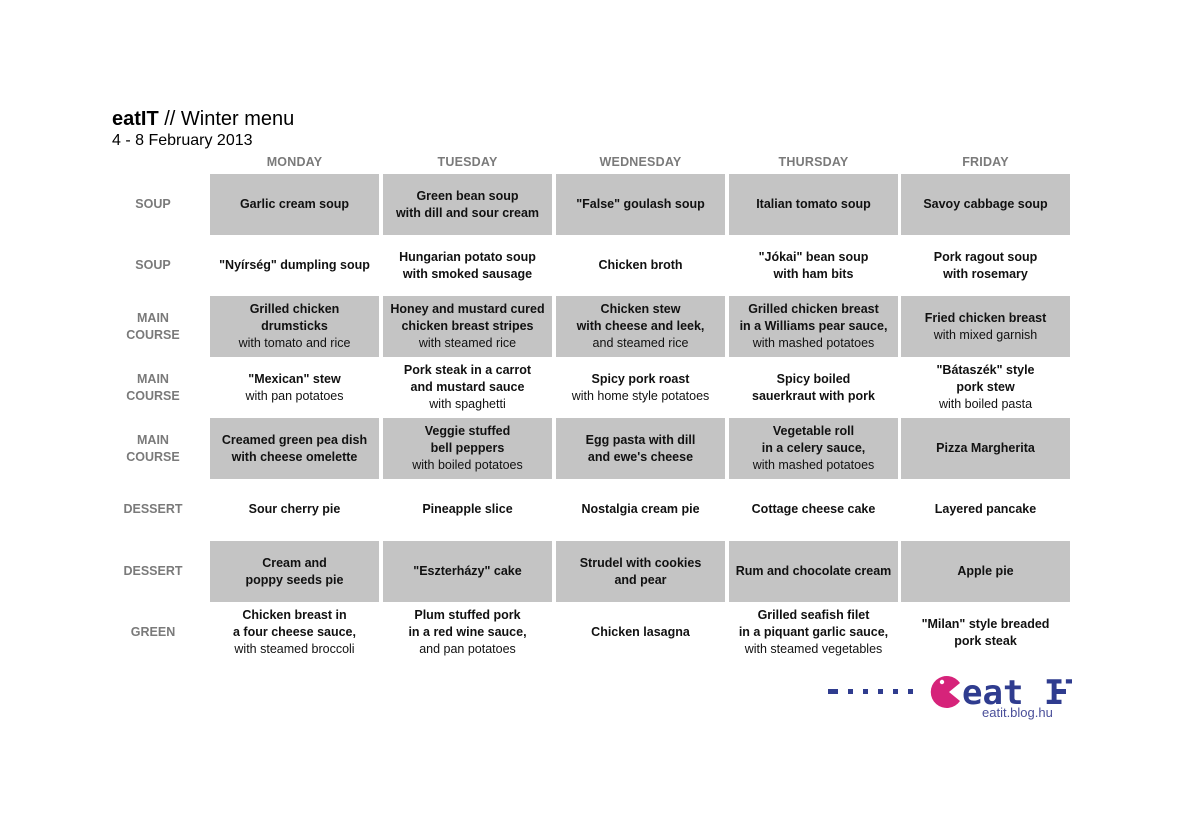 The height and width of the screenshot is (834, 1181). I want to click on menu-cell: Garlic cream soup, so click(294, 204).